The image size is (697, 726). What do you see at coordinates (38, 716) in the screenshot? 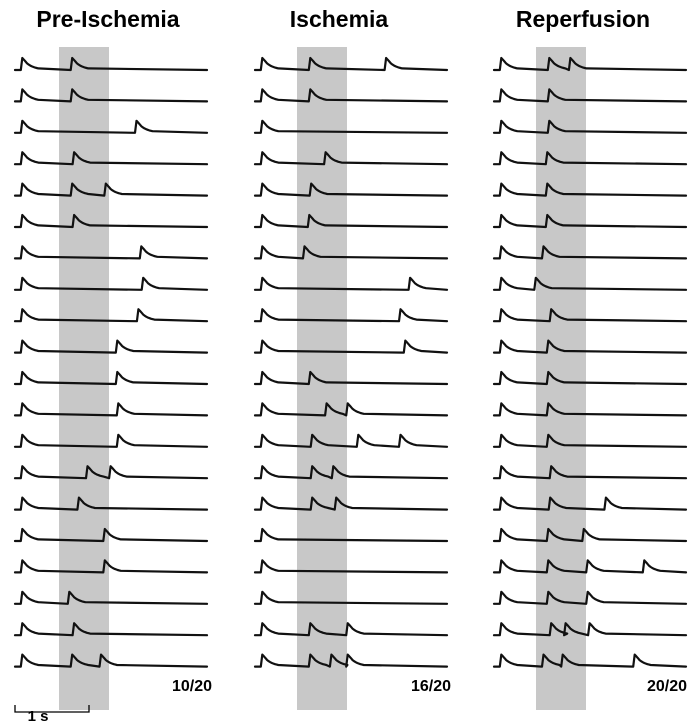
I see `scale-bar-label: 1 s` at bounding box center [38, 716].